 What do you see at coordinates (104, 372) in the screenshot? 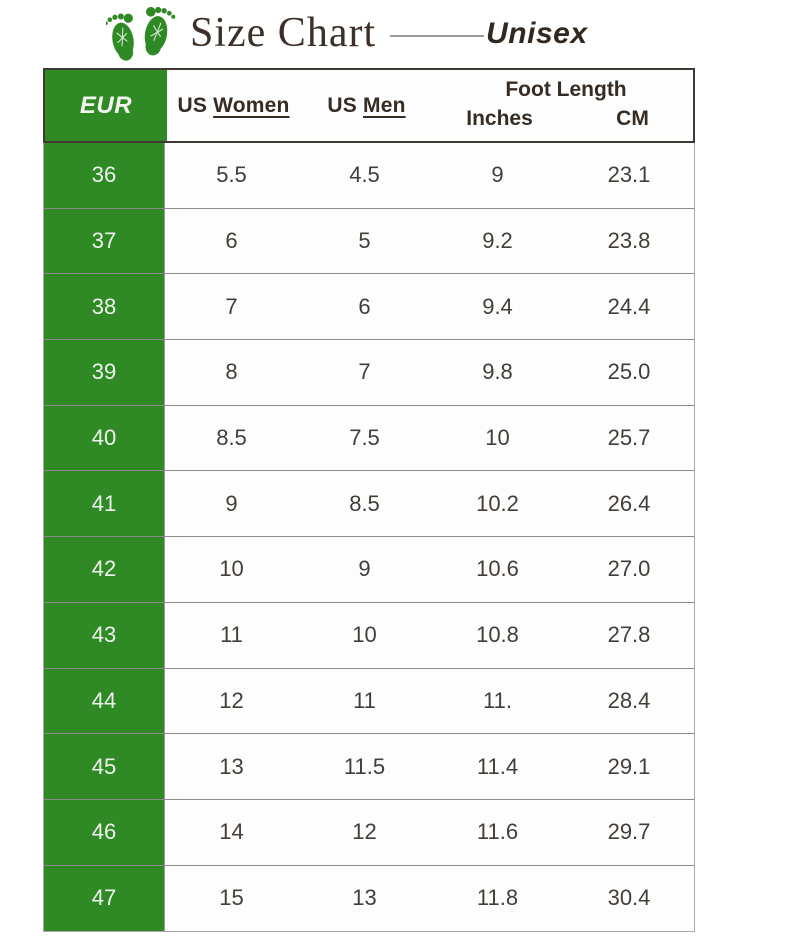
I see `eur-size-cell: 39` at bounding box center [104, 372].